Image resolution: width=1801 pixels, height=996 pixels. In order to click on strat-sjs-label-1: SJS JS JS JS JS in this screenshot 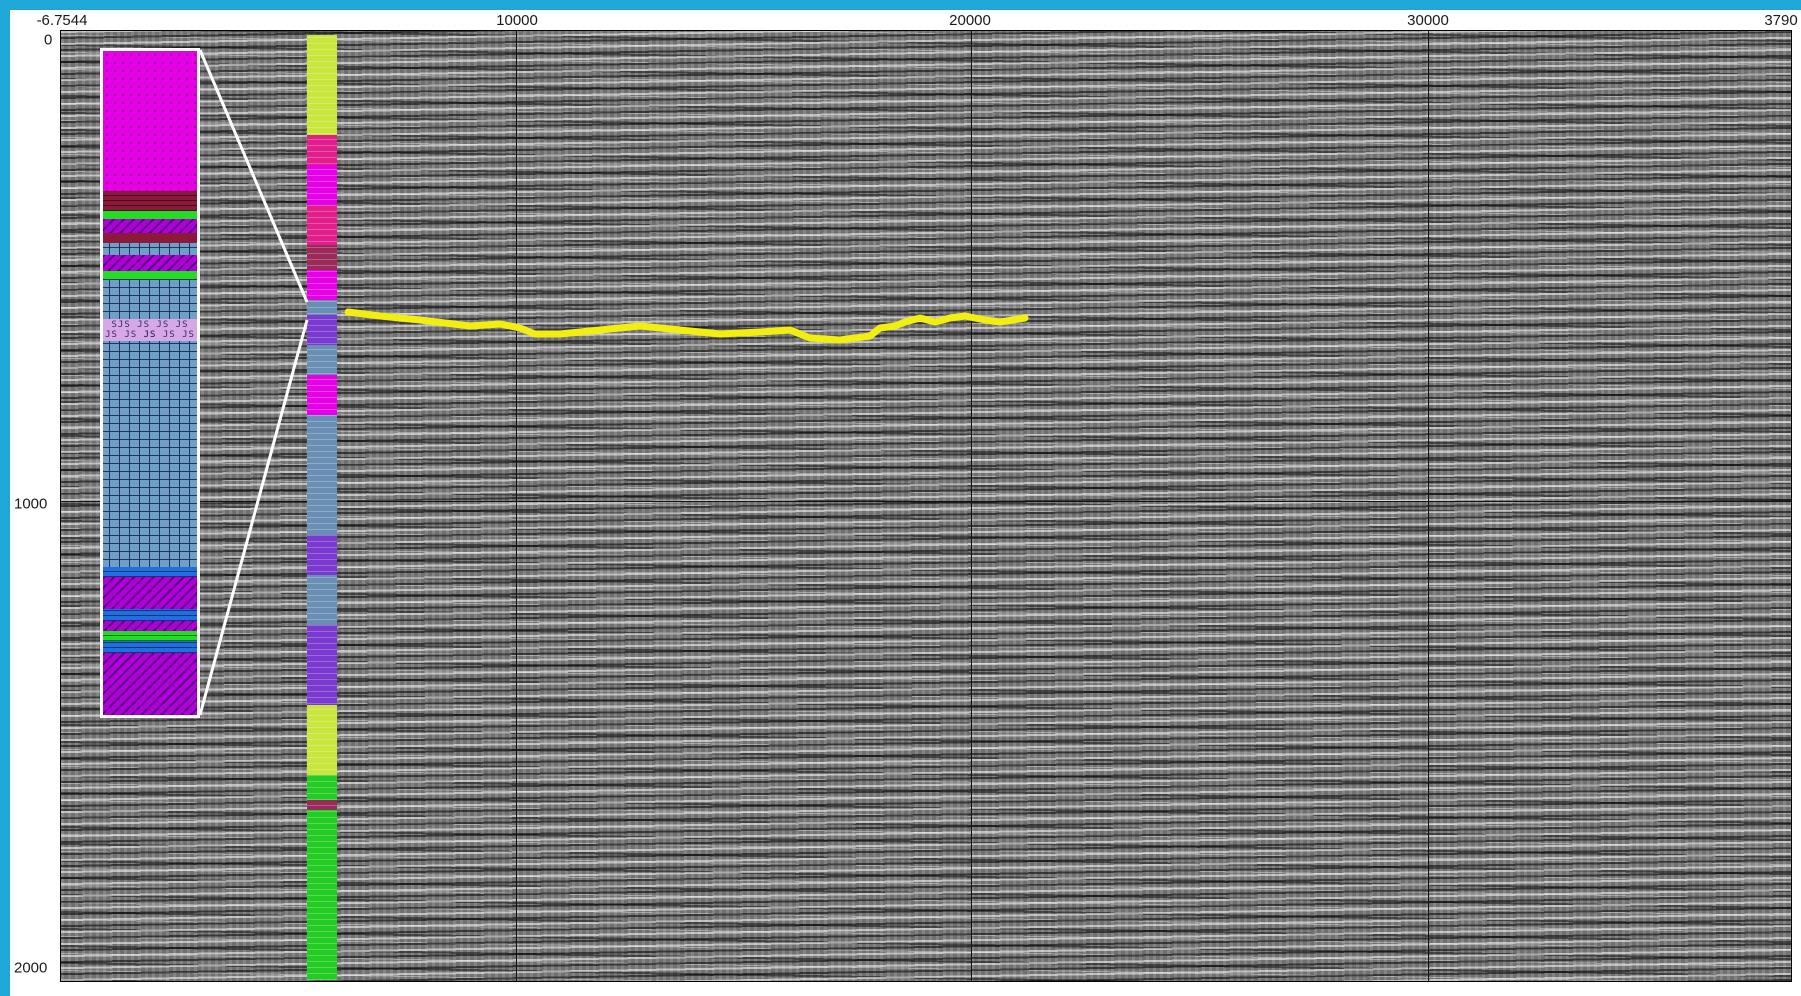, I will do `click(150, 330)`.